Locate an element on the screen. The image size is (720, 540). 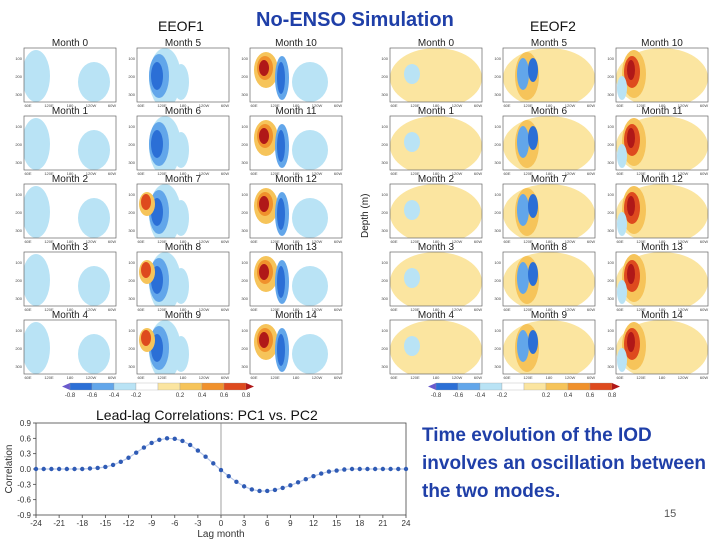
colorbar-tick-label: -0.2 is located at coordinates (502, 396).